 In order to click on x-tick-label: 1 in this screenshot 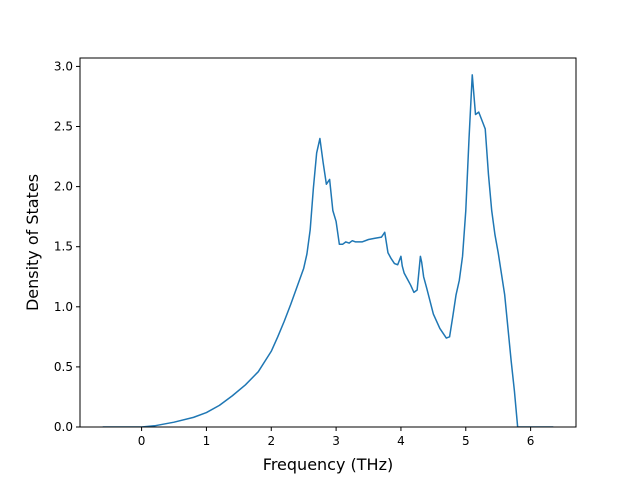, I will do `click(207, 441)`.